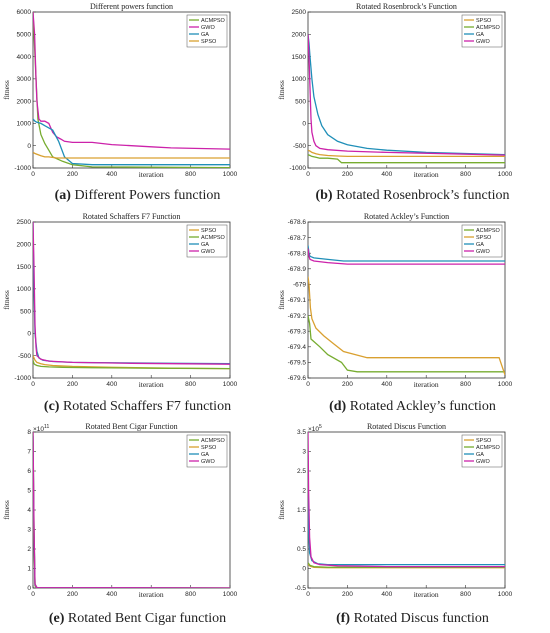 This screenshot has width=550, height=633. I want to click on y-exponent-label: ×10⁵, so click(315, 428).